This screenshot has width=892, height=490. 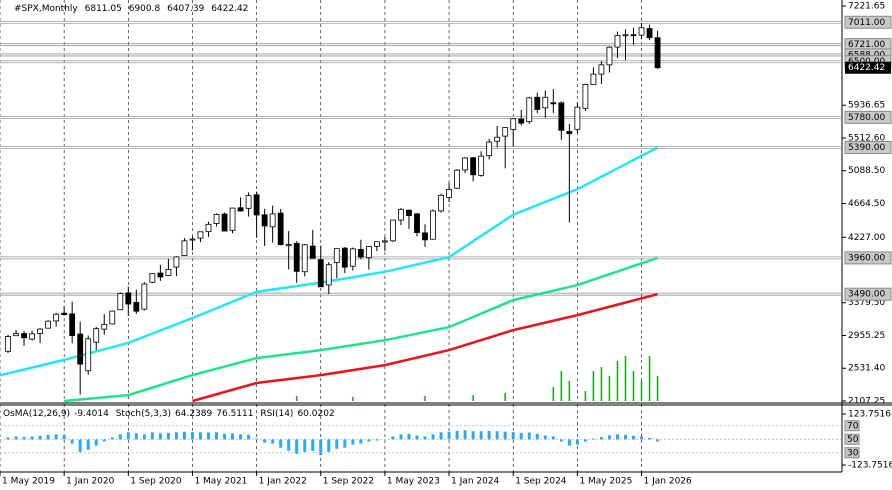 What do you see at coordinates (235, 414) in the screenshot?
I see `stoch-signal: 76.5111` at bounding box center [235, 414].